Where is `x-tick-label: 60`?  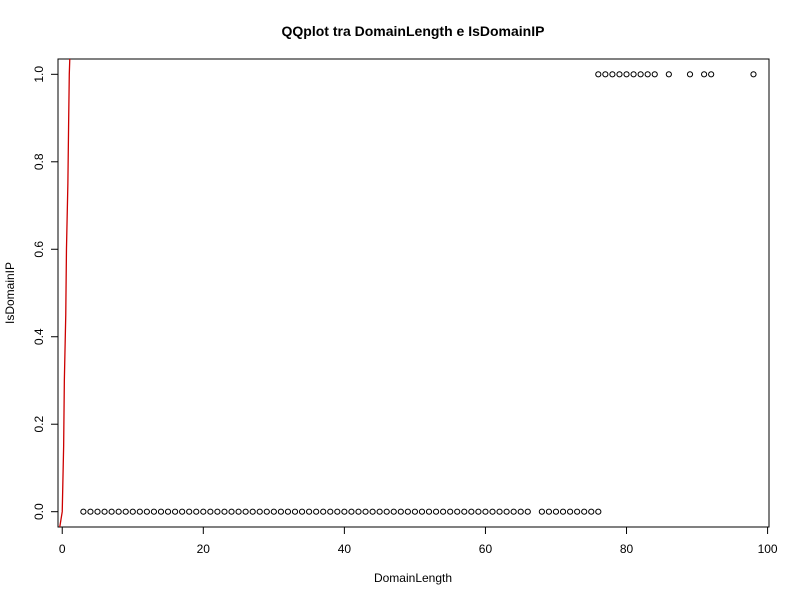
x-tick-label: 60 is located at coordinates (486, 549).